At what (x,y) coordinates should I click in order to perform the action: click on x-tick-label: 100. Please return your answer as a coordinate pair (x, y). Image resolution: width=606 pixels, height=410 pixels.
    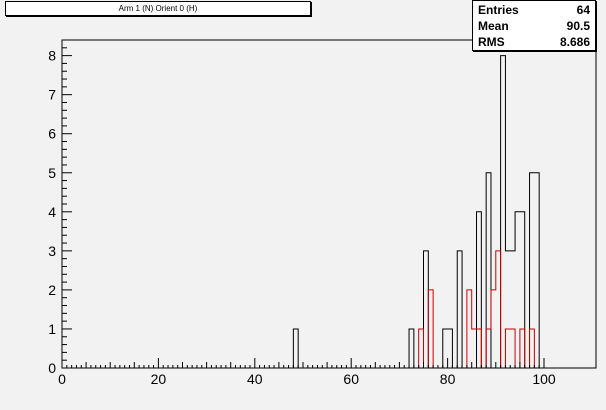
    Looking at the image, I should click on (544, 379).